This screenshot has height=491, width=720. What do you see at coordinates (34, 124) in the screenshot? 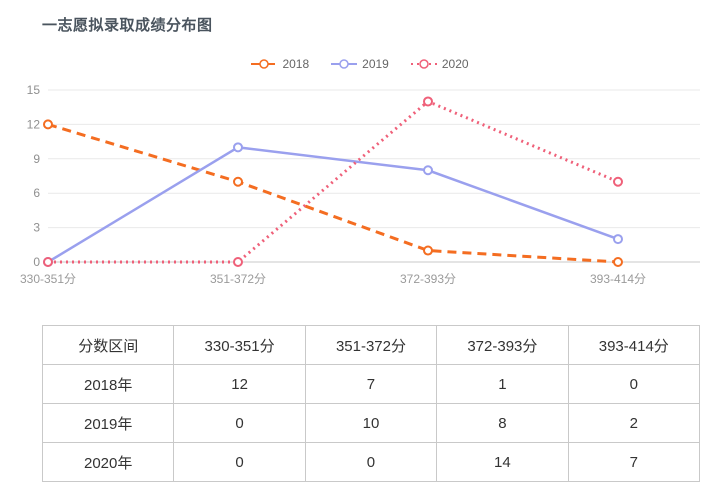
I see `y-tick-label: 12` at bounding box center [34, 124].